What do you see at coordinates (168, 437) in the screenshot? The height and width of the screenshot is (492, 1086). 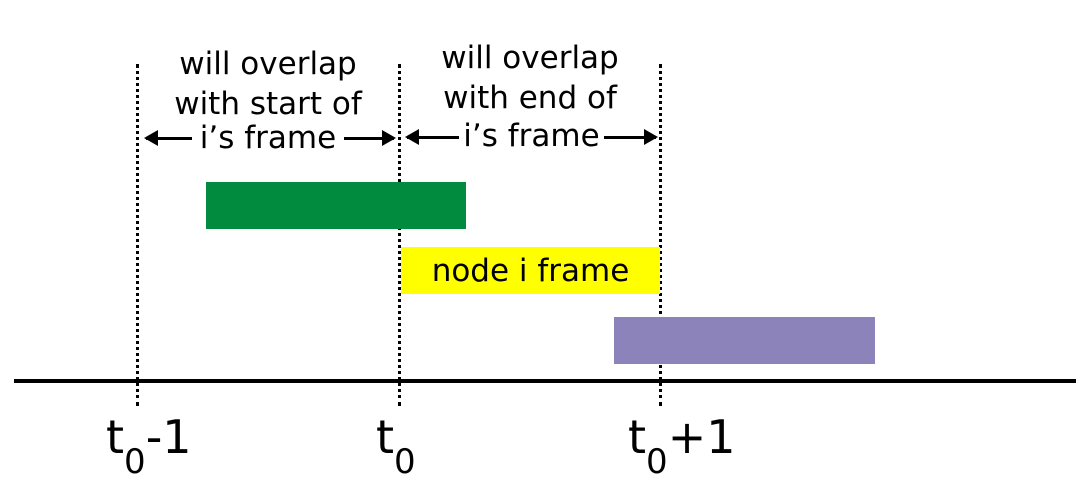 I see `tick-suffix: -1` at bounding box center [168, 437].